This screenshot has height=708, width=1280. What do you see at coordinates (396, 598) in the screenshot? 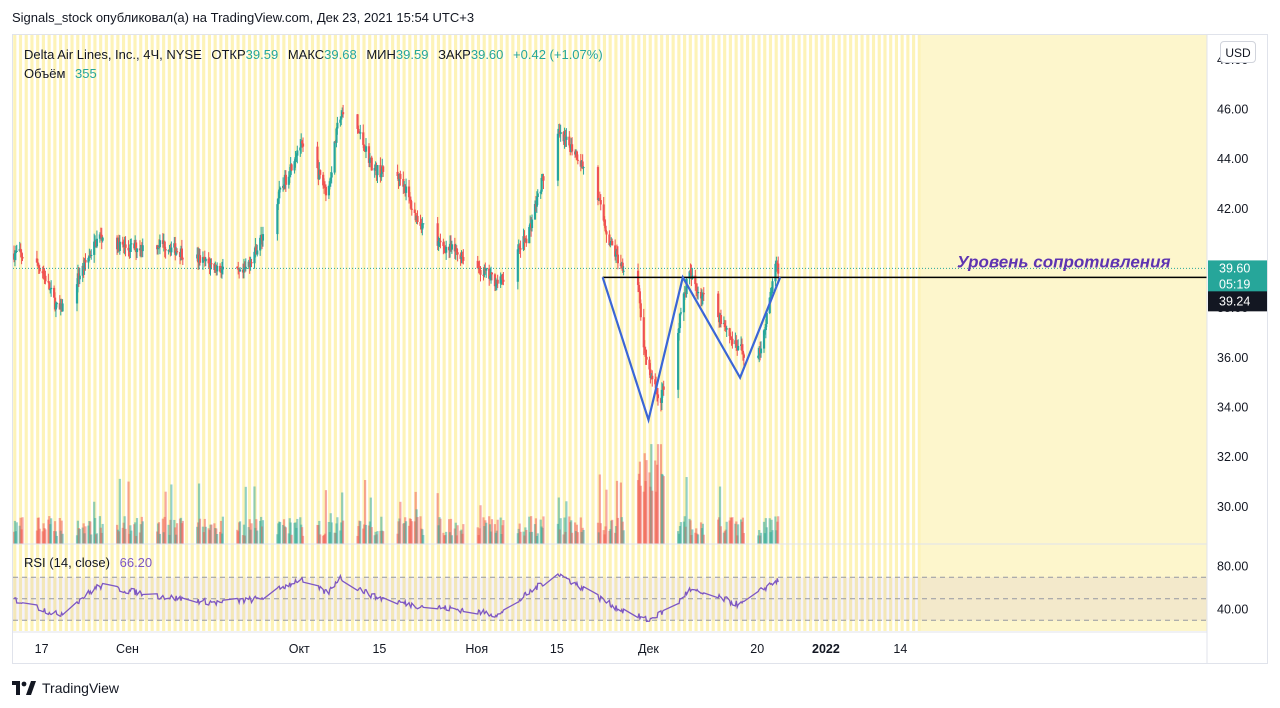
I see `rsi-line` at bounding box center [396, 598].